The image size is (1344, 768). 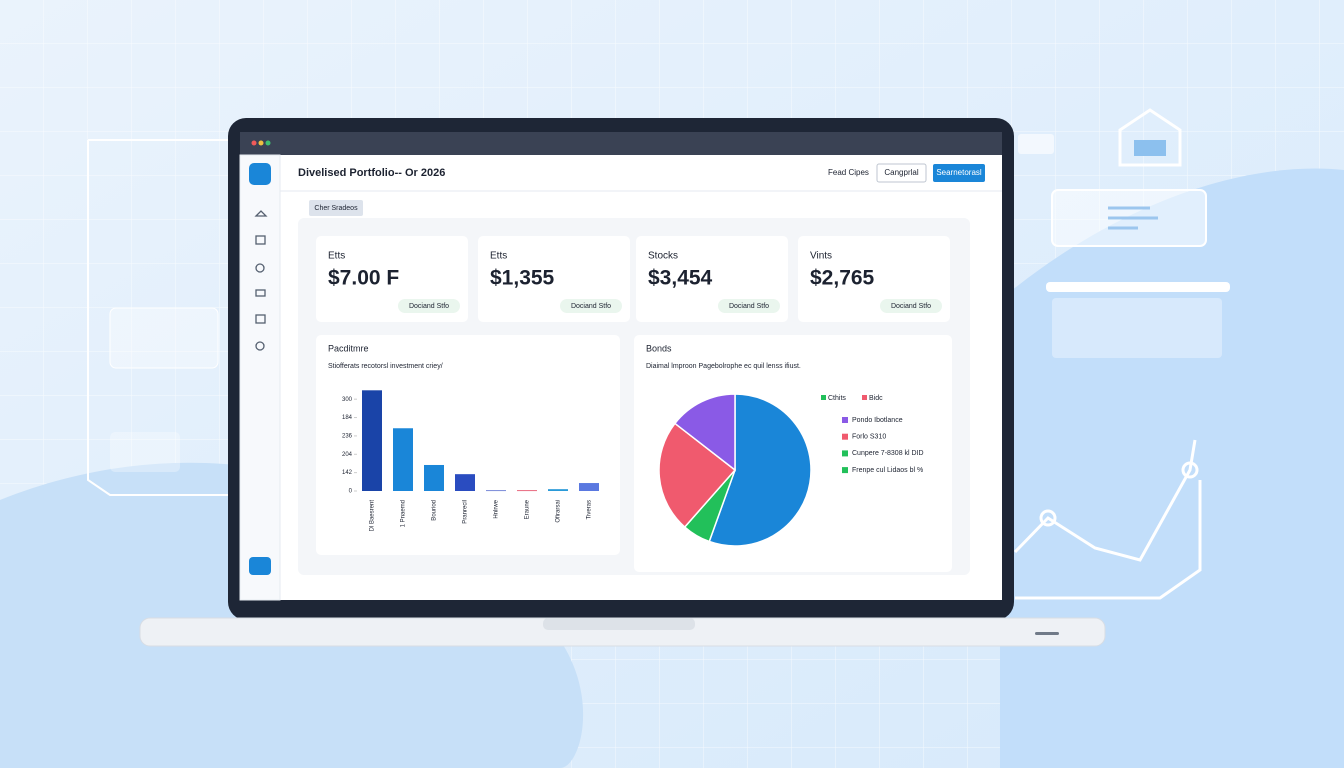 I want to click on x-tick-label: Bouriod, so click(x=435, y=510).